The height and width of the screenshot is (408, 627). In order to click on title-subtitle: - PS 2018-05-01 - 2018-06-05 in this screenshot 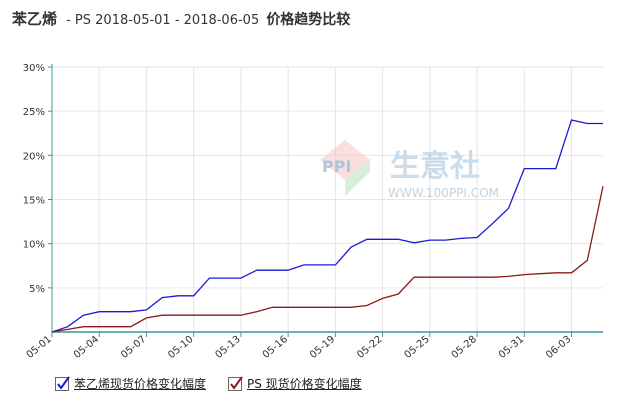, I will do `click(163, 20)`.